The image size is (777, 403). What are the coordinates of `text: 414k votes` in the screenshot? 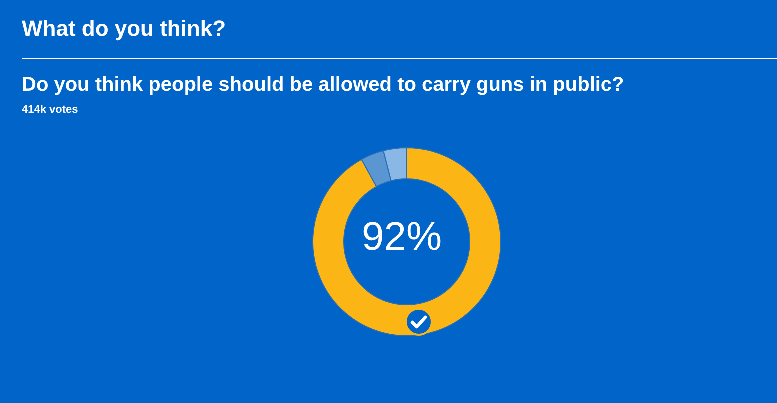 It's located at (50, 110).